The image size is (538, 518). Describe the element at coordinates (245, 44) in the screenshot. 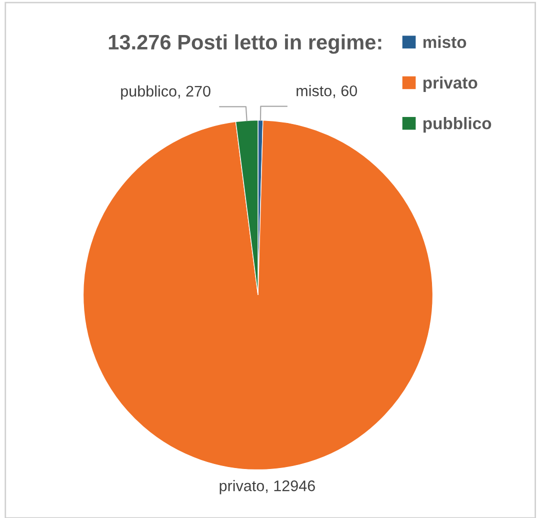

I see `chart-title: 13.276 Posti letto in regime:` at that location.